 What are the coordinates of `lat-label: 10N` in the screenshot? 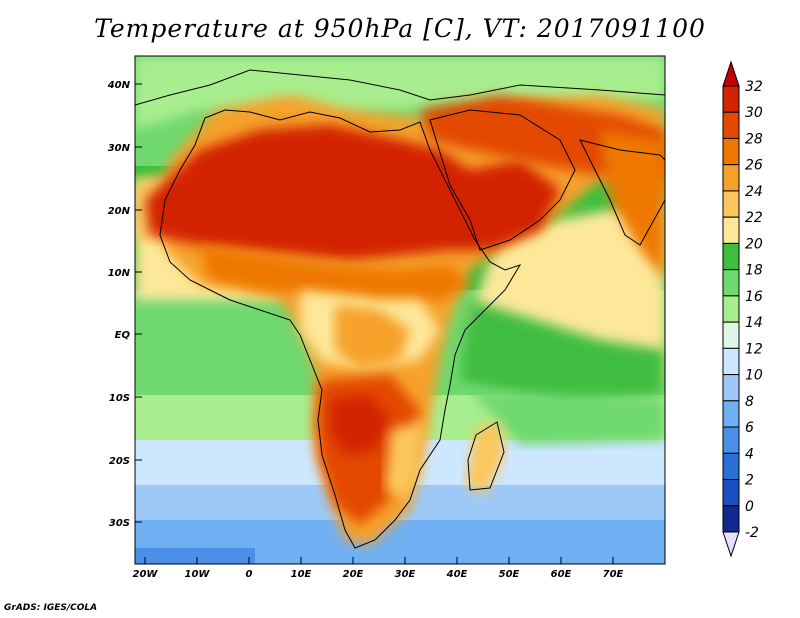 It's located at (119, 273).